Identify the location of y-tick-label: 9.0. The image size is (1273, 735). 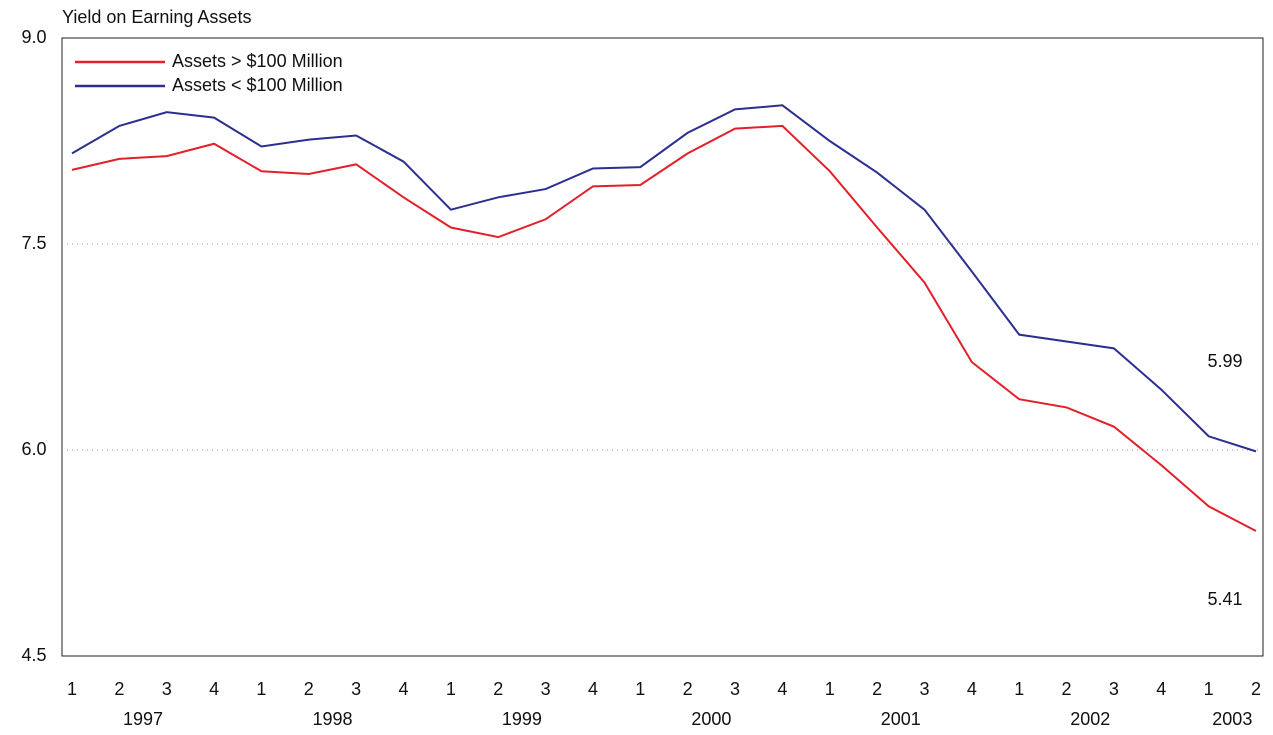
(33, 37).